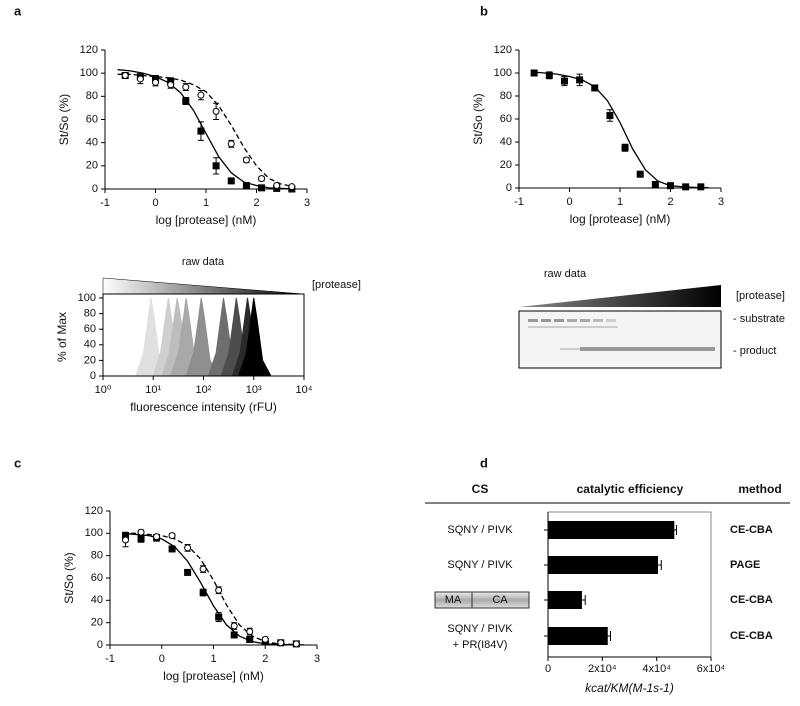 The height and width of the screenshot is (706, 800). What do you see at coordinates (62, 337) in the screenshot?
I see `y-axis-label: % of Max` at bounding box center [62, 337].